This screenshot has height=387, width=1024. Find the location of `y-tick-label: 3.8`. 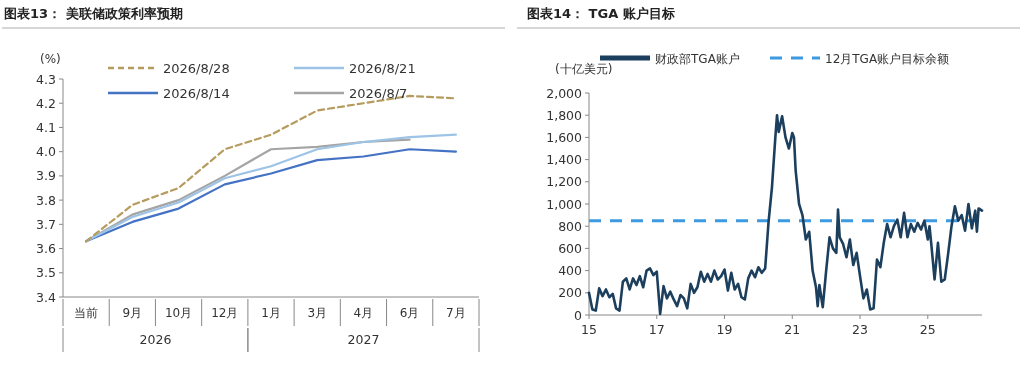

y-tick-label: 3.8 is located at coordinates (46, 200).